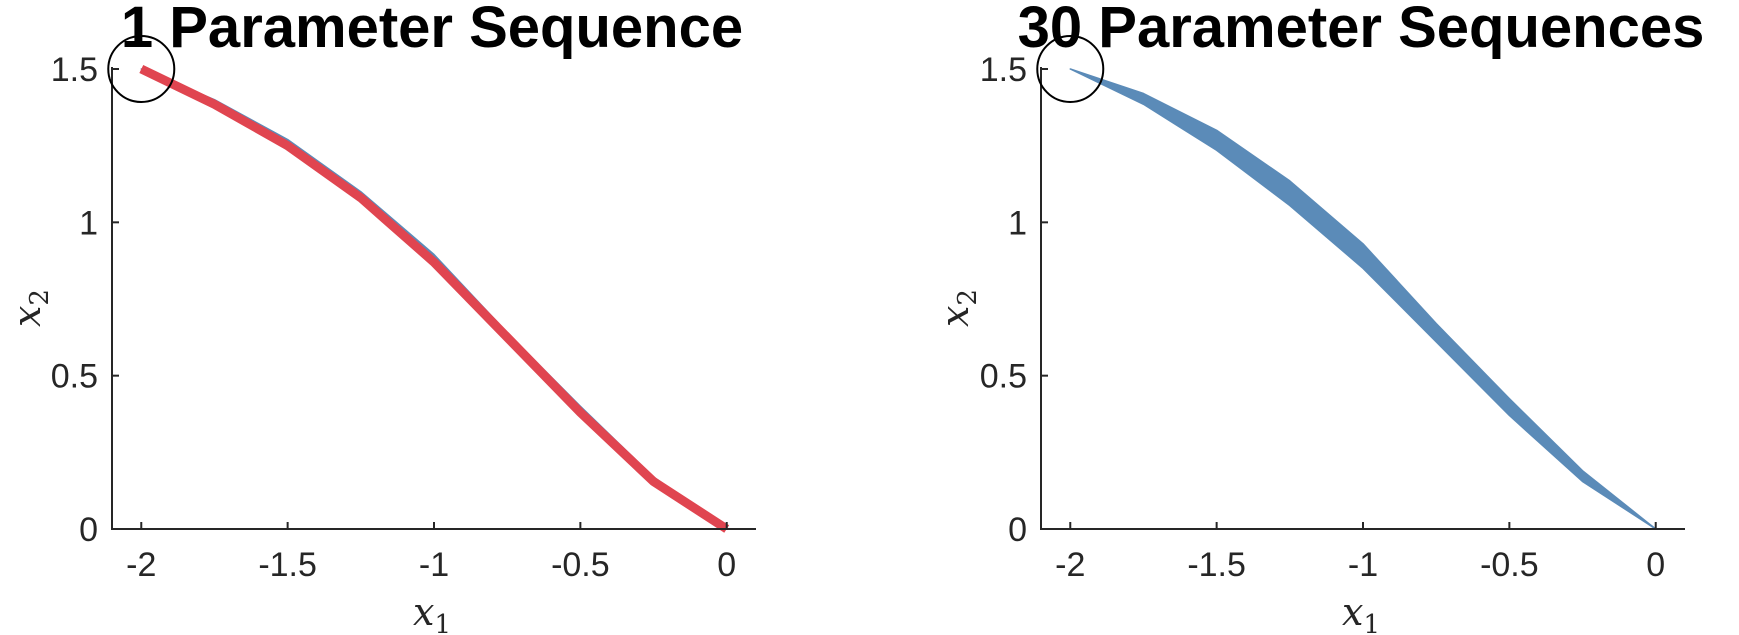  Describe the element at coordinates (432, 30) in the screenshot. I see `chart-title: 1 Parameter Sequence` at that location.